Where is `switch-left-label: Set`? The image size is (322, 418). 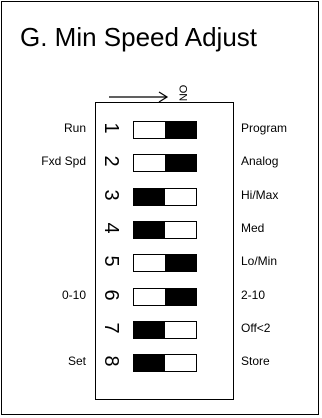 switch-left-label: Set is located at coordinates (76, 361).